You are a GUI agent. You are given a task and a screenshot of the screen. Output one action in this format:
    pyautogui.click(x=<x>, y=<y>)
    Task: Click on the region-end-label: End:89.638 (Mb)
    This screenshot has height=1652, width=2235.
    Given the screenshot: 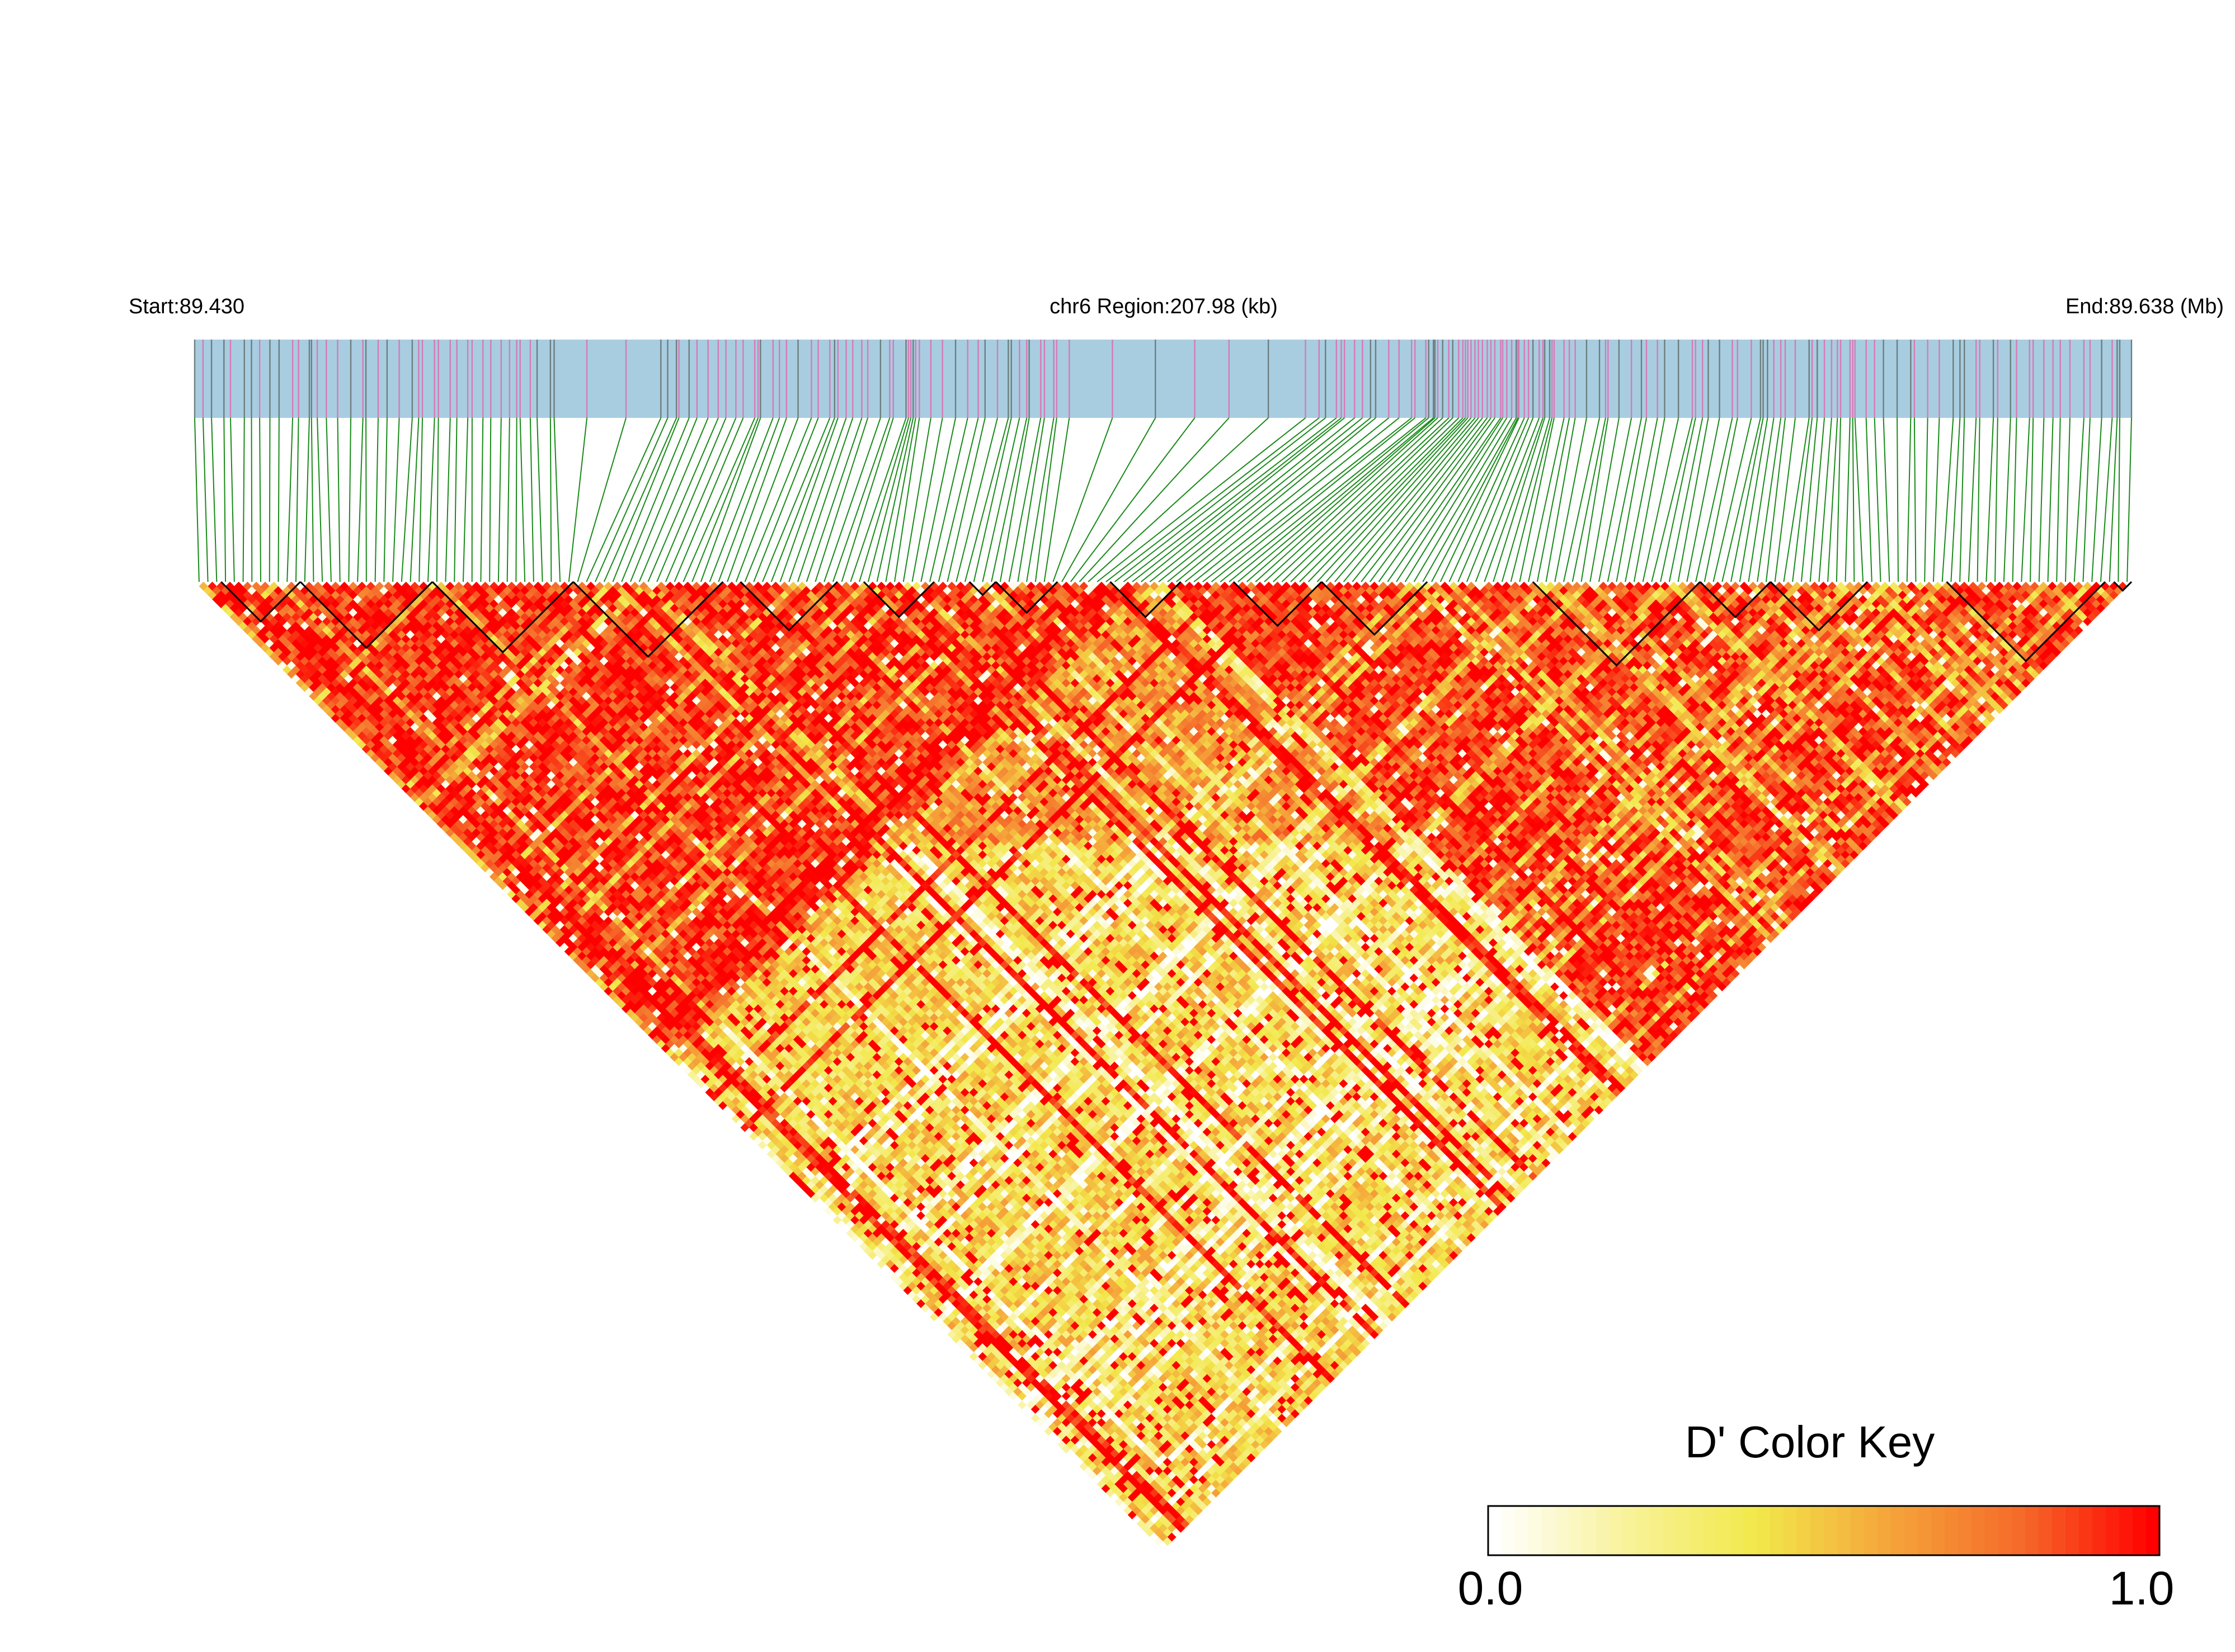 What is the action you would take?
    pyautogui.click(x=2144, y=306)
    